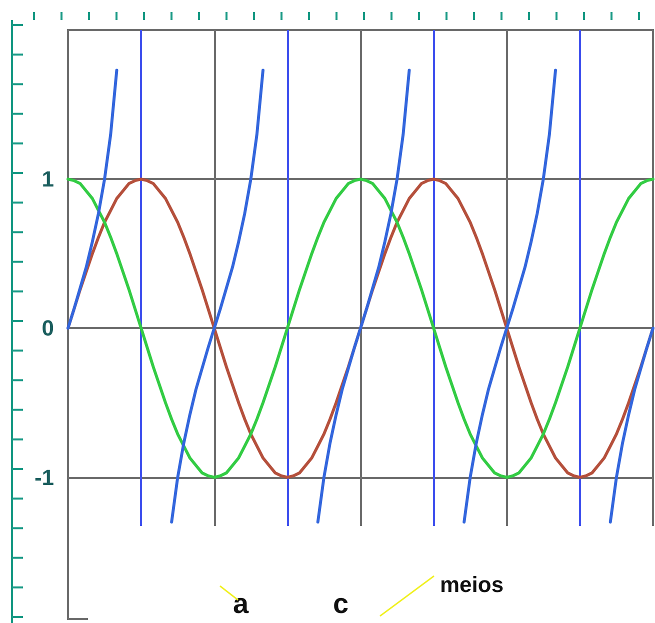  Describe the element at coordinates (241, 604) in the screenshot. I see `annotation: a` at that location.